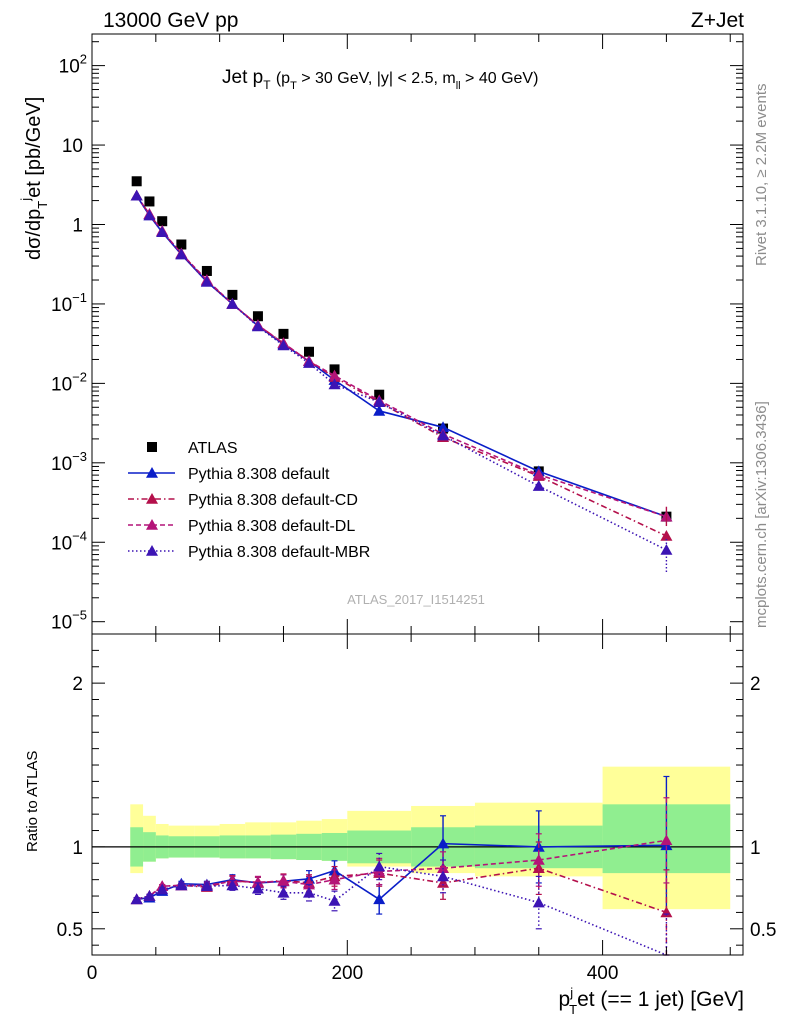  Describe the element at coordinates (293, 86) in the screenshot. I see `title-cut-a-sub: T` at that location.